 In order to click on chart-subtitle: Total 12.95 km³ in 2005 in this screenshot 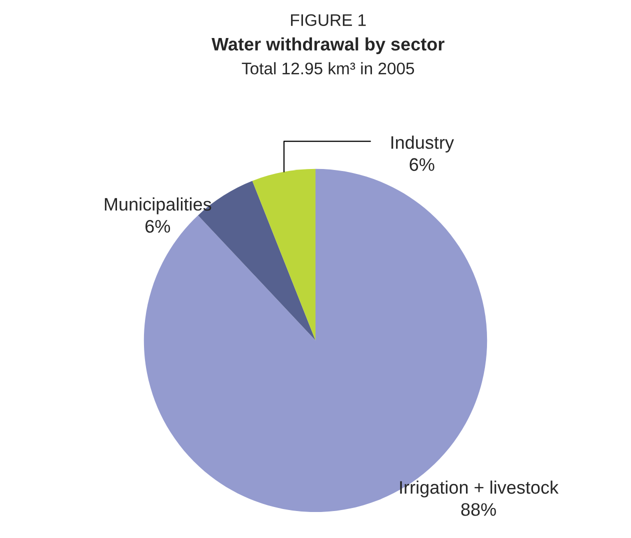, I will do `click(328, 68)`.